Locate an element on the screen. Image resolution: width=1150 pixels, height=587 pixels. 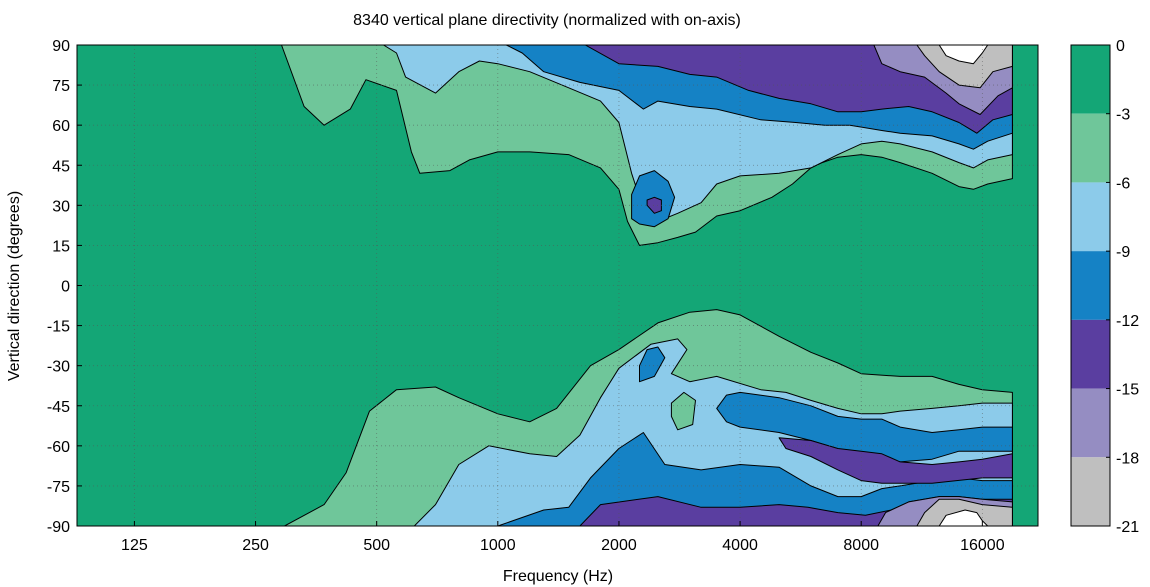
x-tick-label-5: 4000 is located at coordinates (740, 545).